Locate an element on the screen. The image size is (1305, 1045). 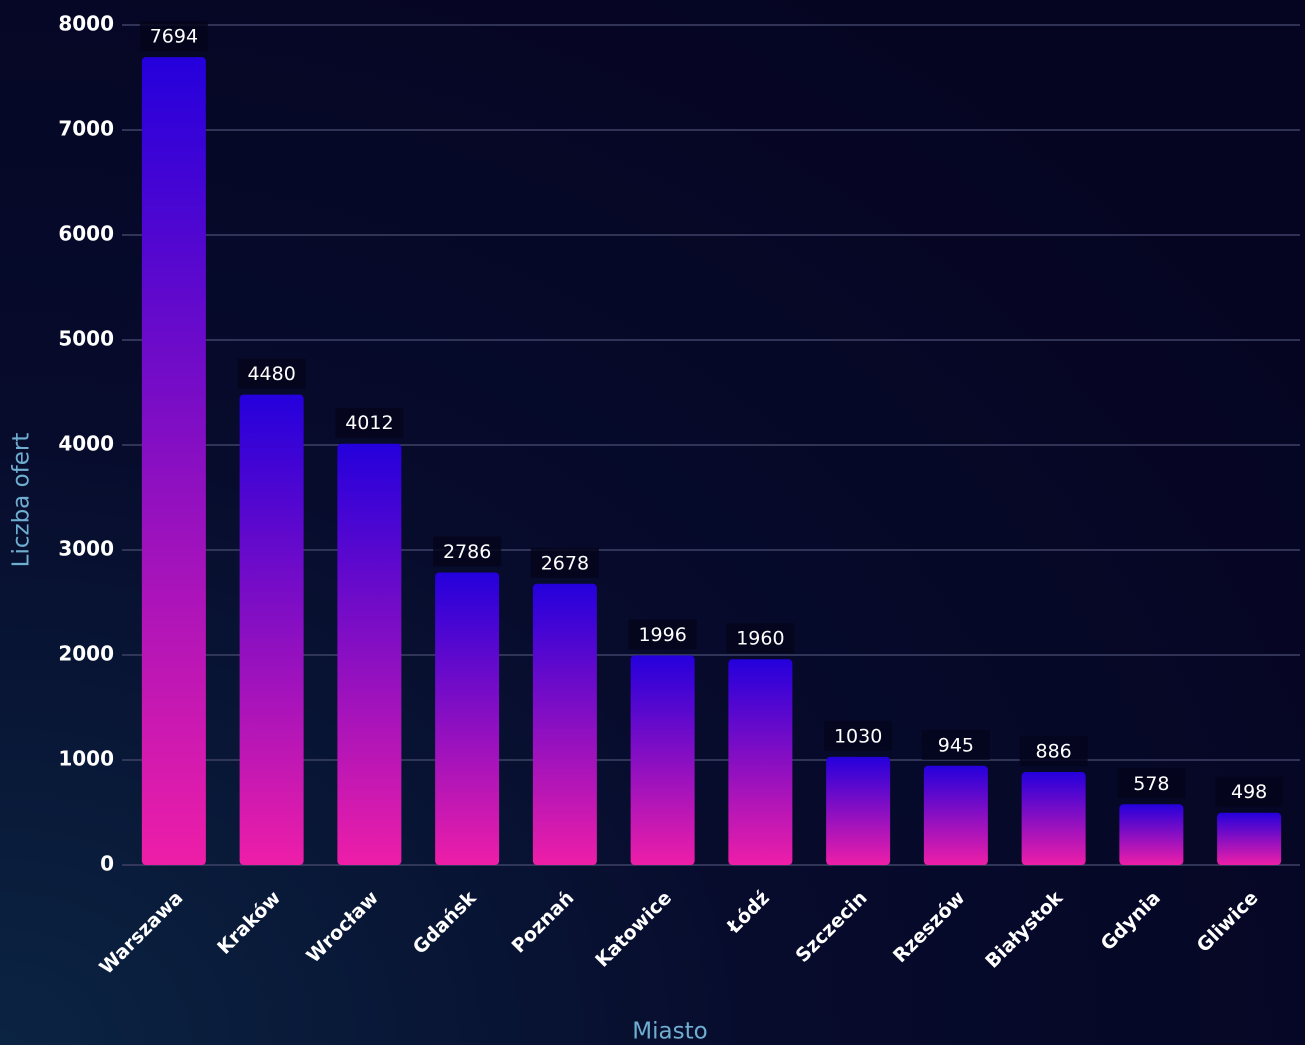
y-axis-label: Liczba ofert is located at coordinates (22, 500).